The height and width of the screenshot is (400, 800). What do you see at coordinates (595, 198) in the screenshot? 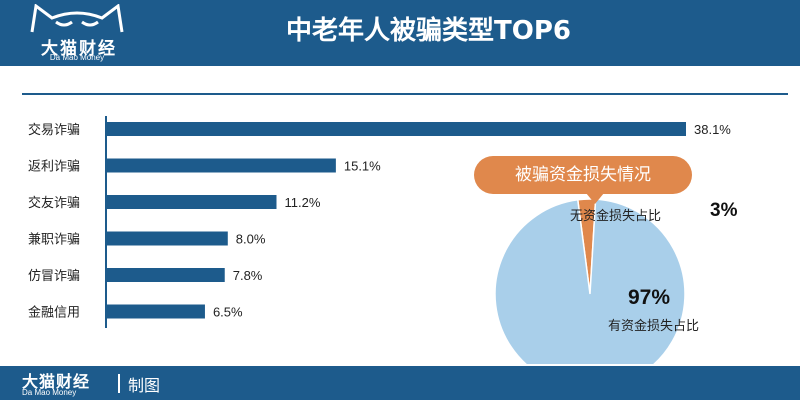
I see `bubble-tail` at bounding box center [595, 198].